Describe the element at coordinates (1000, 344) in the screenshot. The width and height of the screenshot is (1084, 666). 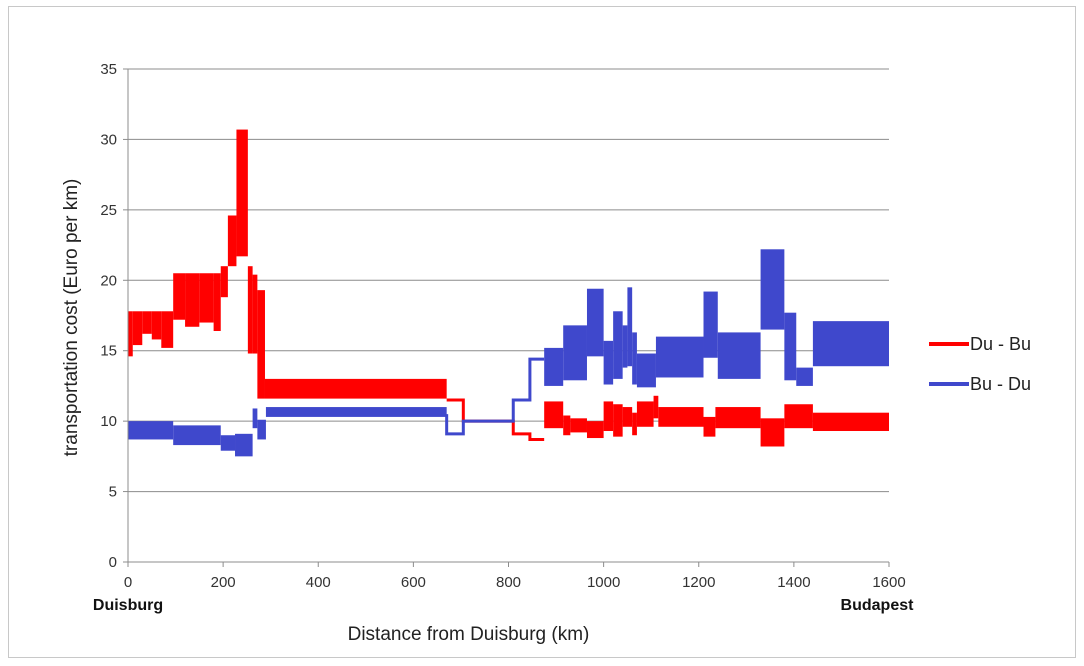
I see `legend-label-0: Du - Bu` at that location.